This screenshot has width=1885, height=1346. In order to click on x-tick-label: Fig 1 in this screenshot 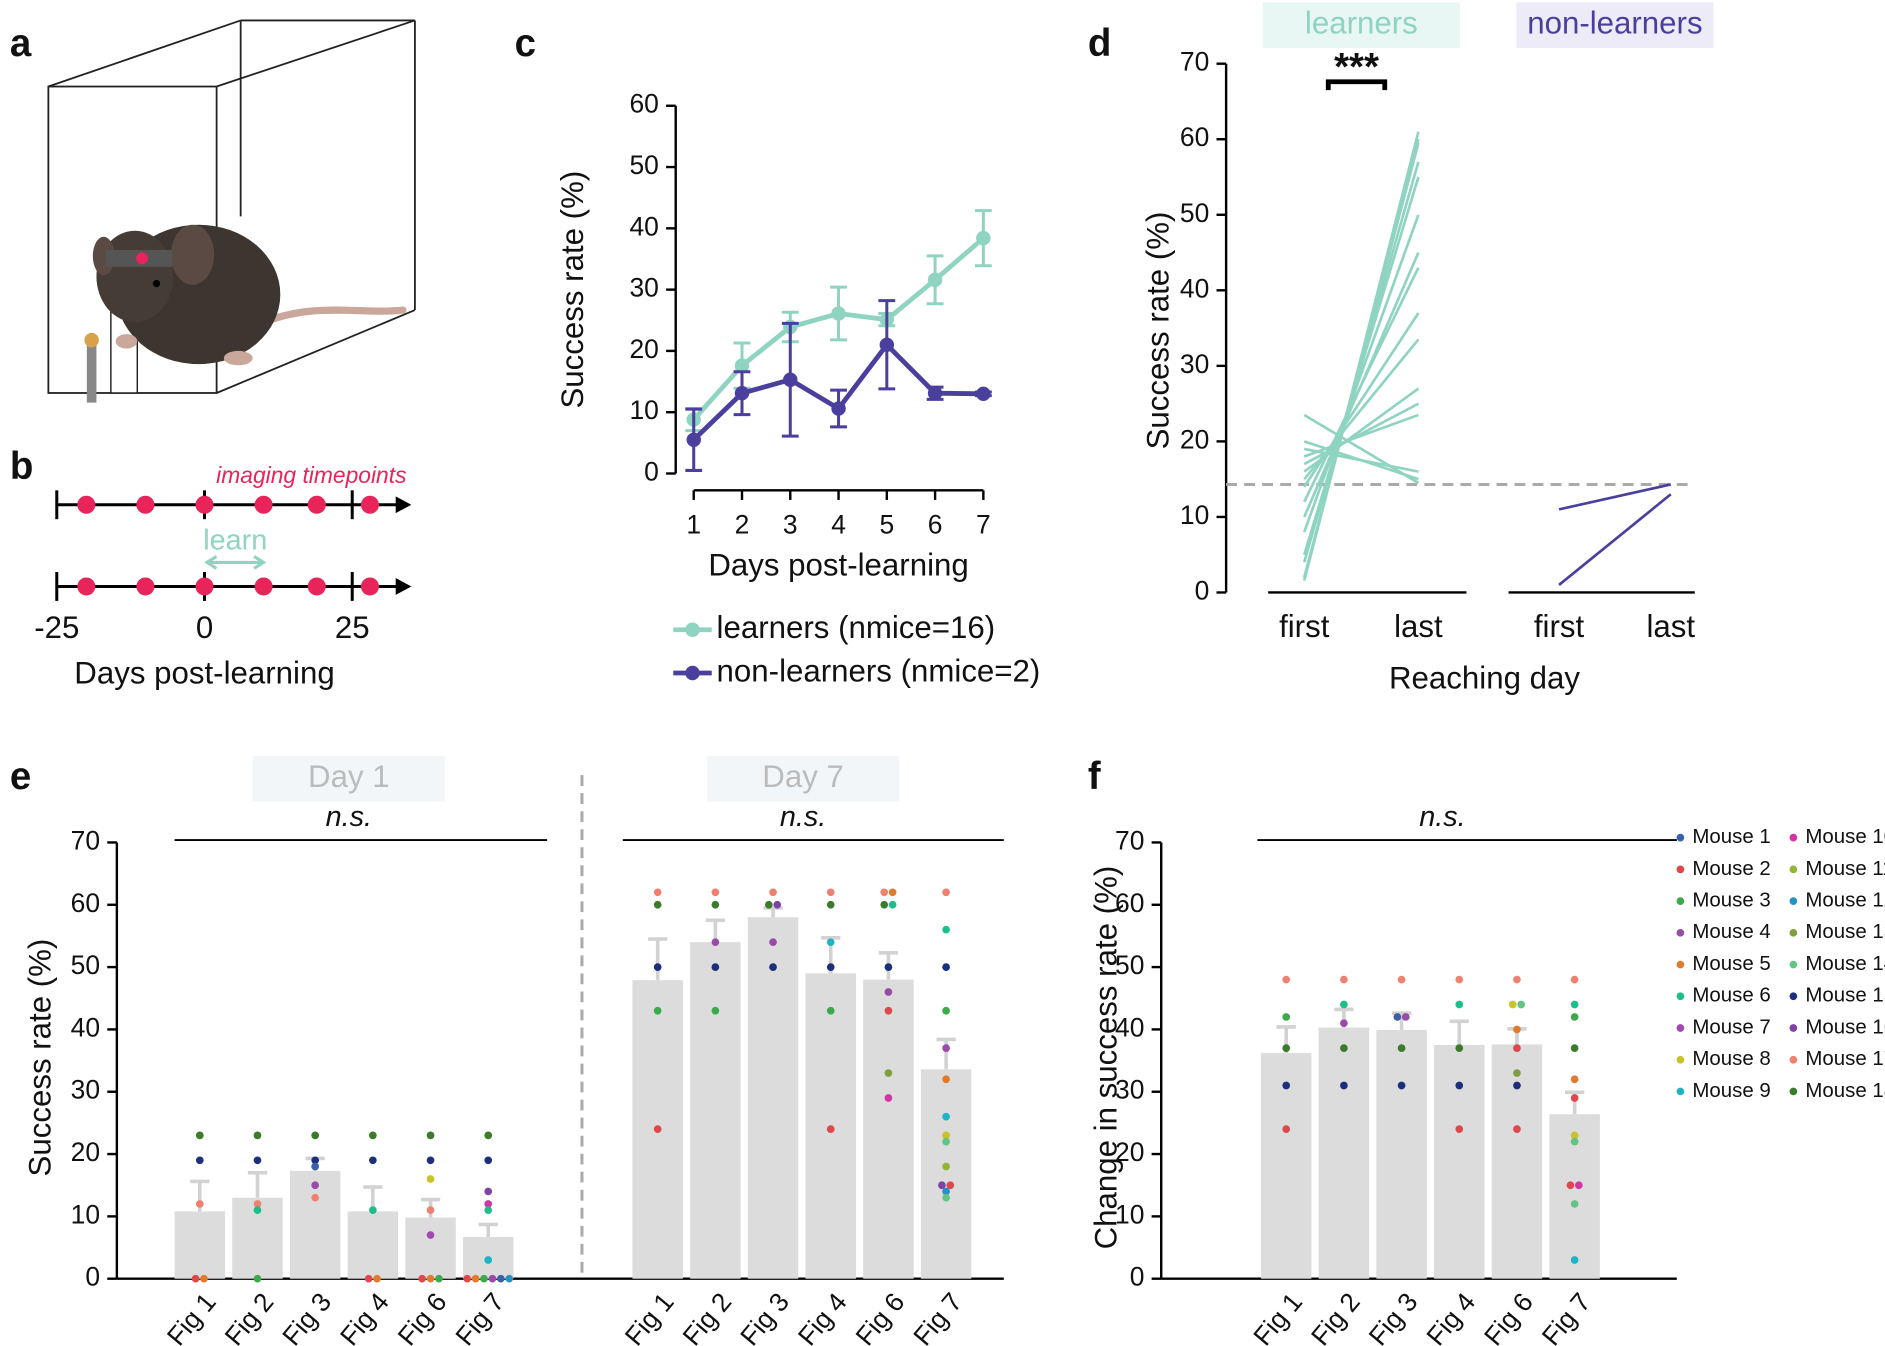, I will do `click(649, 1316)`.